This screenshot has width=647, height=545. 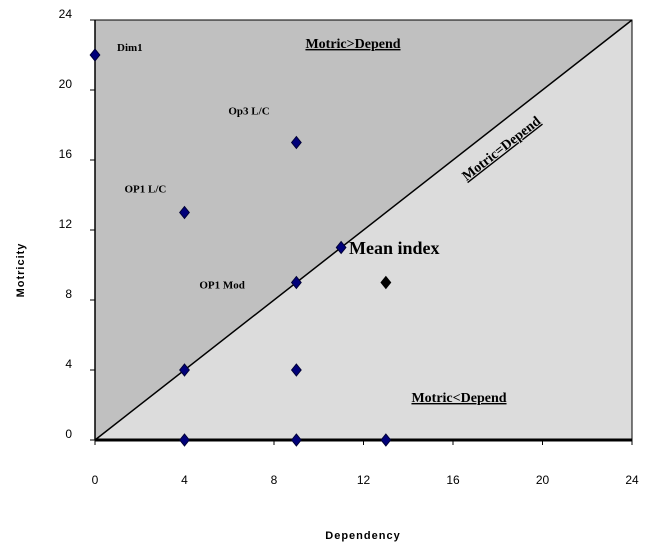 What do you see at coordinates (130, 48) in the screenshot?
I see `point-label: Dim1` at bounding box center [130, 48].